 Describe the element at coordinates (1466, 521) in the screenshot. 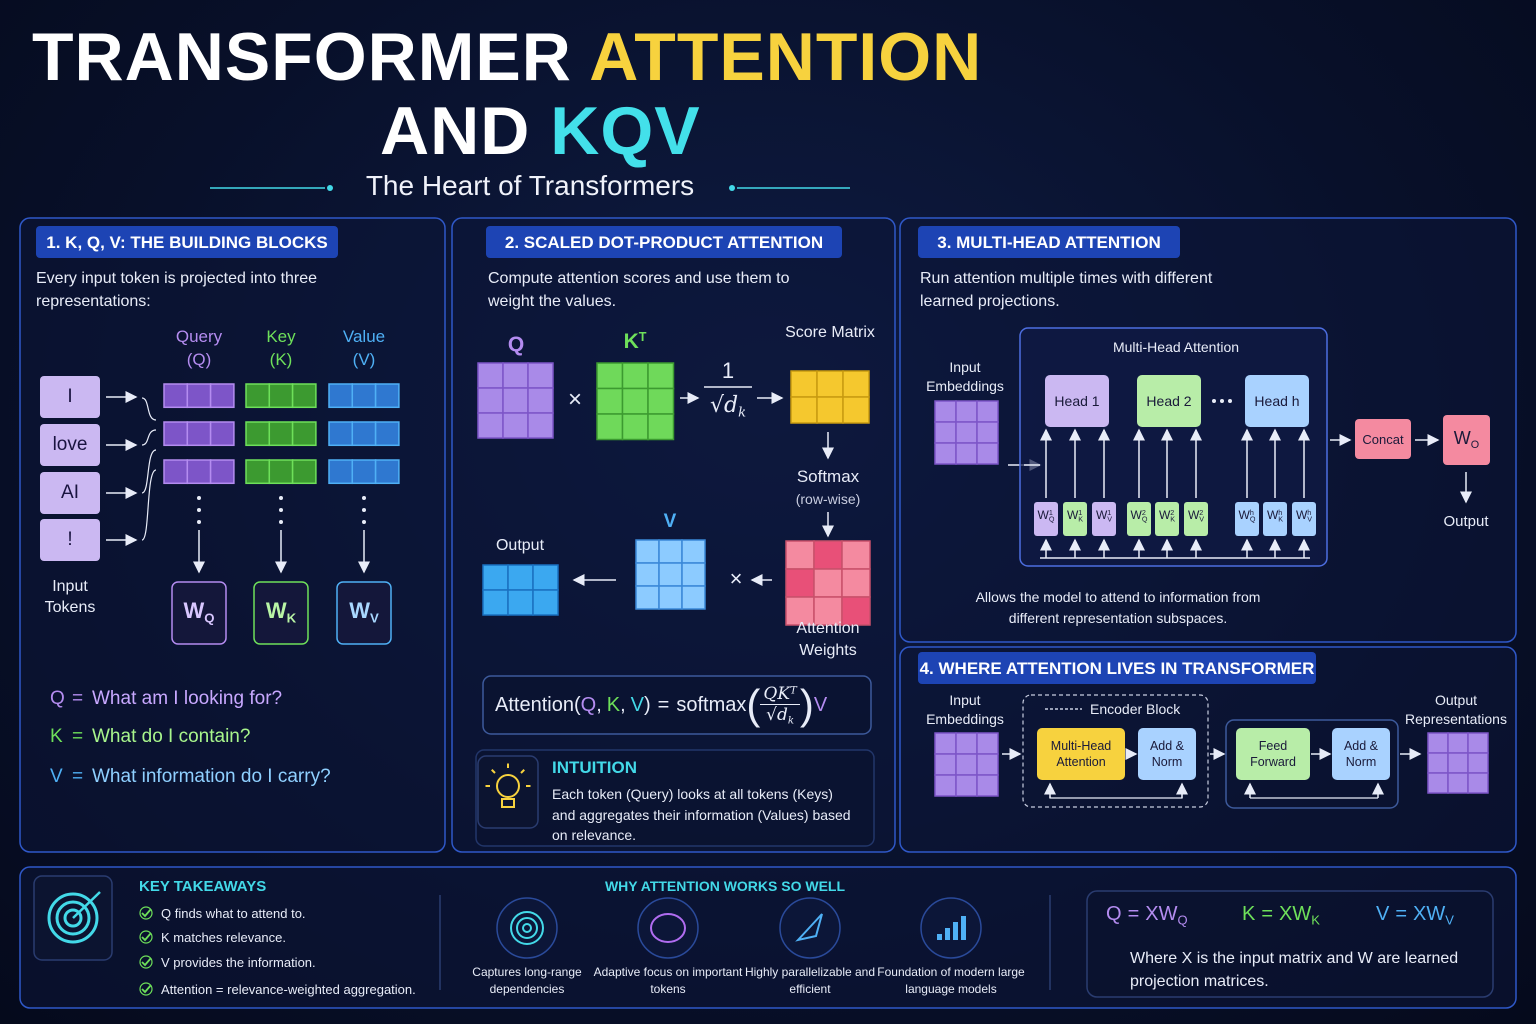

I see `output-label: Output` at that location.